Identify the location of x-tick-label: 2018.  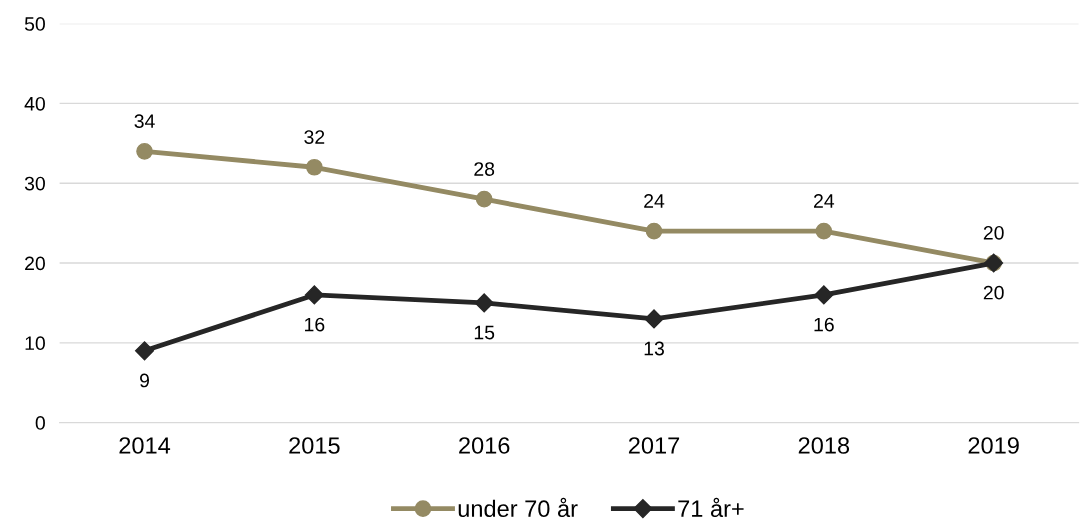
(824, 445).